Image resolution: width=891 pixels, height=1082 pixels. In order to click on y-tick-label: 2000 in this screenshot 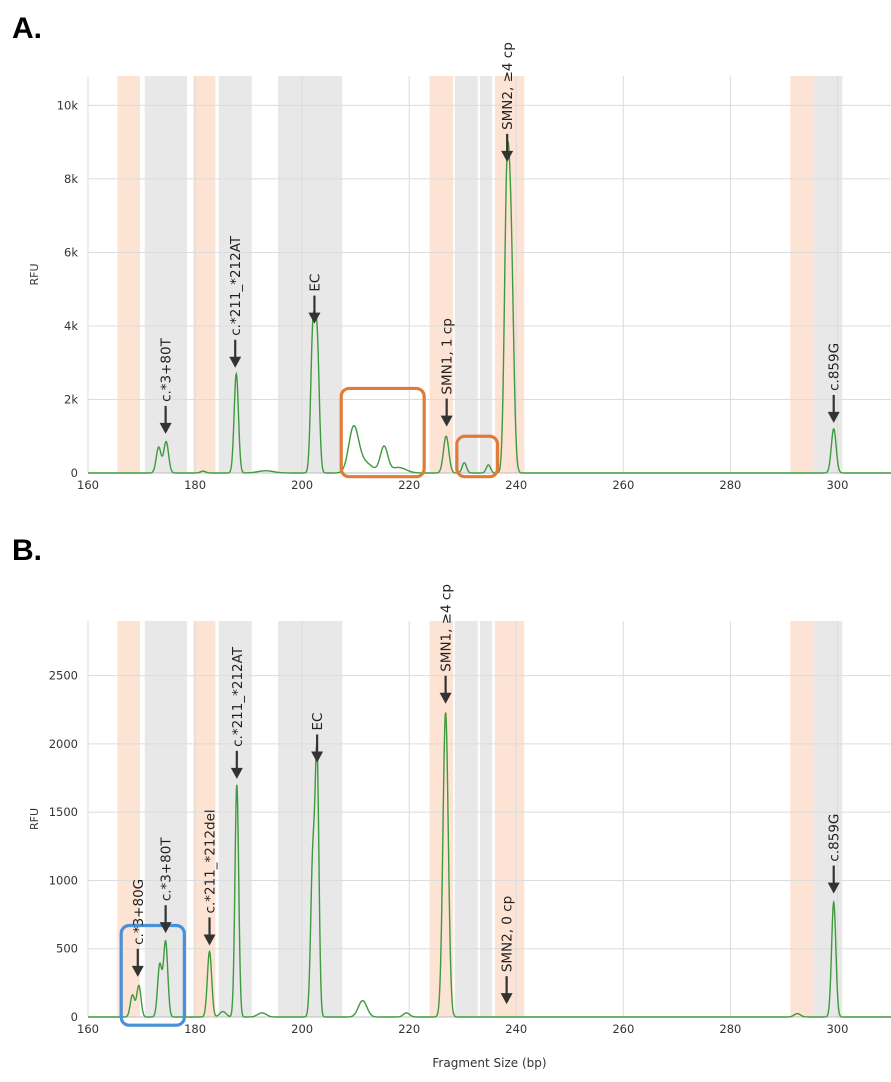, I will do `click(63, 744)`.